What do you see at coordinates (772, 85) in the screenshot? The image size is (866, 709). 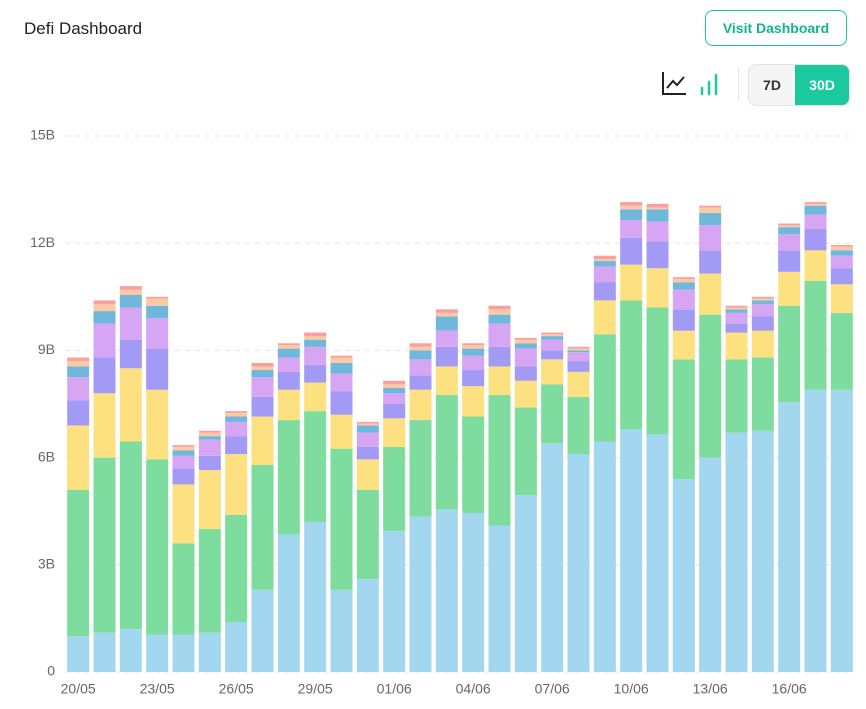 I see `range-option: 7D` at bounding box center [772, 85].